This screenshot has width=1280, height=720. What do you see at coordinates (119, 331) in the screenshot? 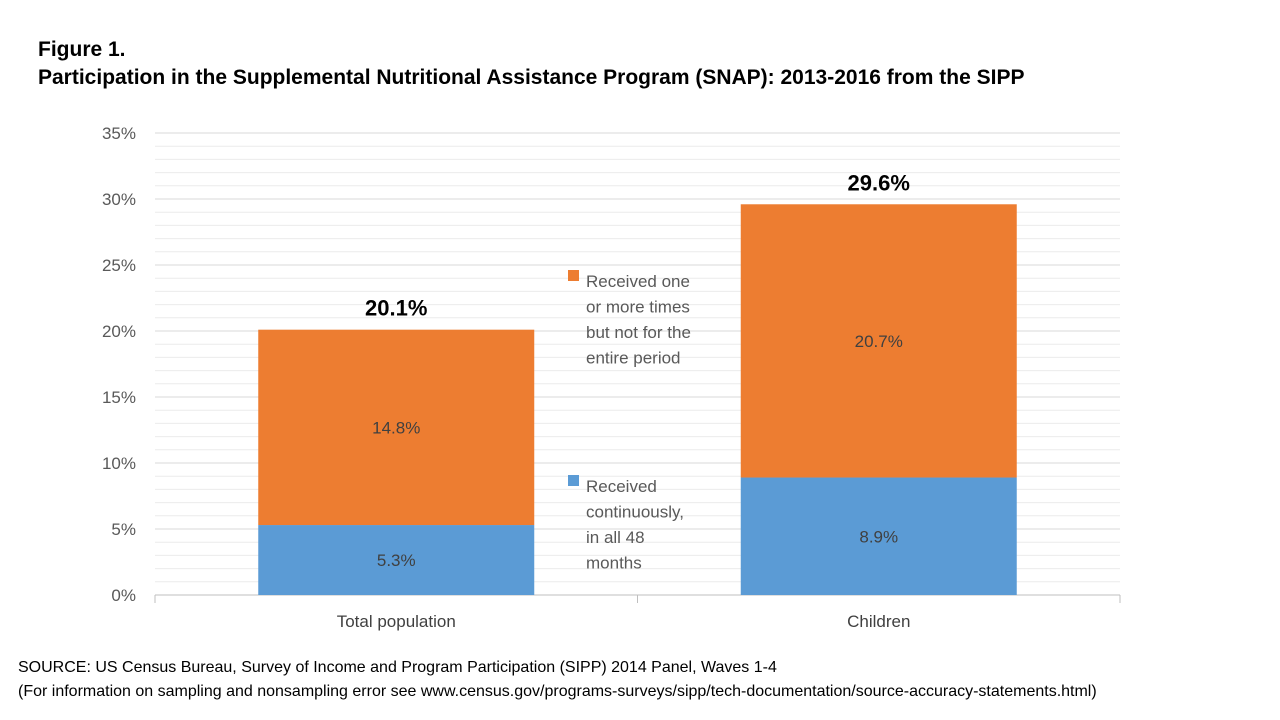
I see `y-tick-label: 20%` at bounding box center [119, 331].